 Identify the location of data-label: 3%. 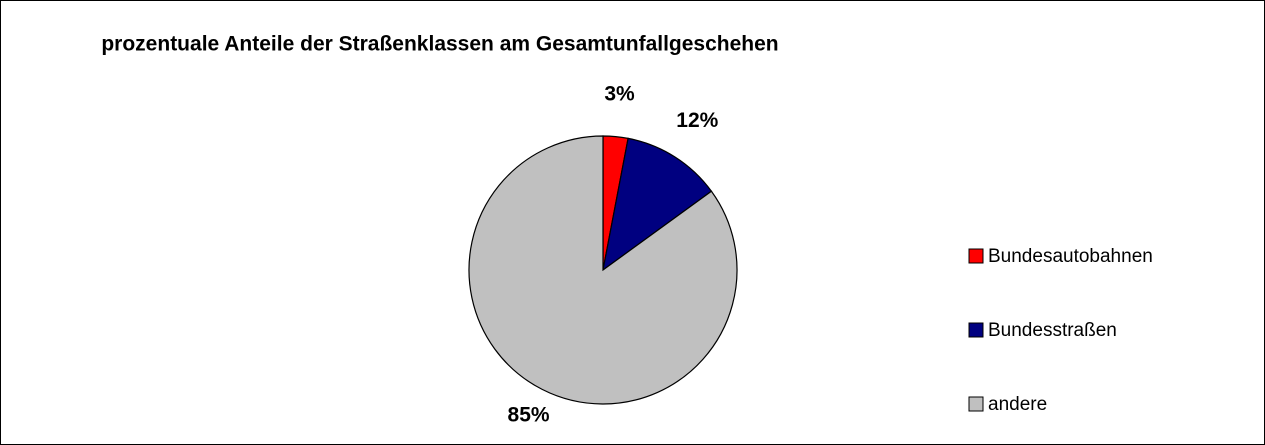
(619, 93).